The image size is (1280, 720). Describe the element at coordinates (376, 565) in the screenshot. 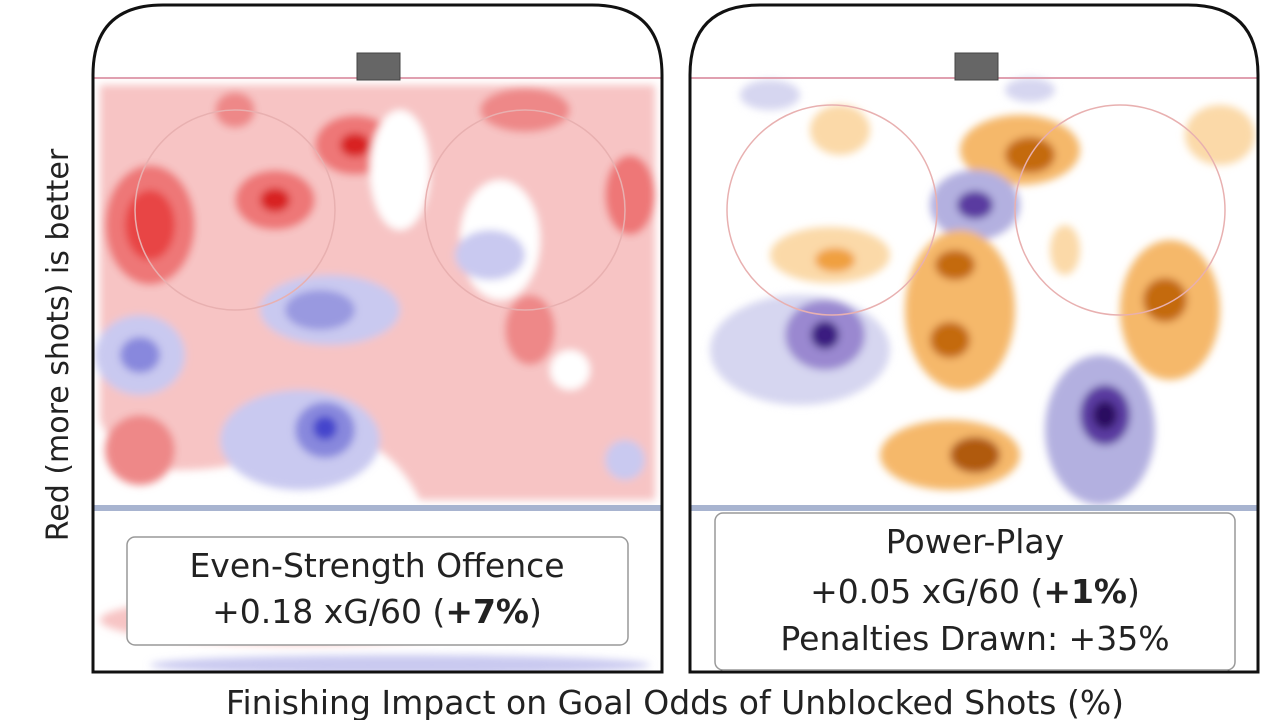

I see `panel-title: Even-Strength Offence` at that location.